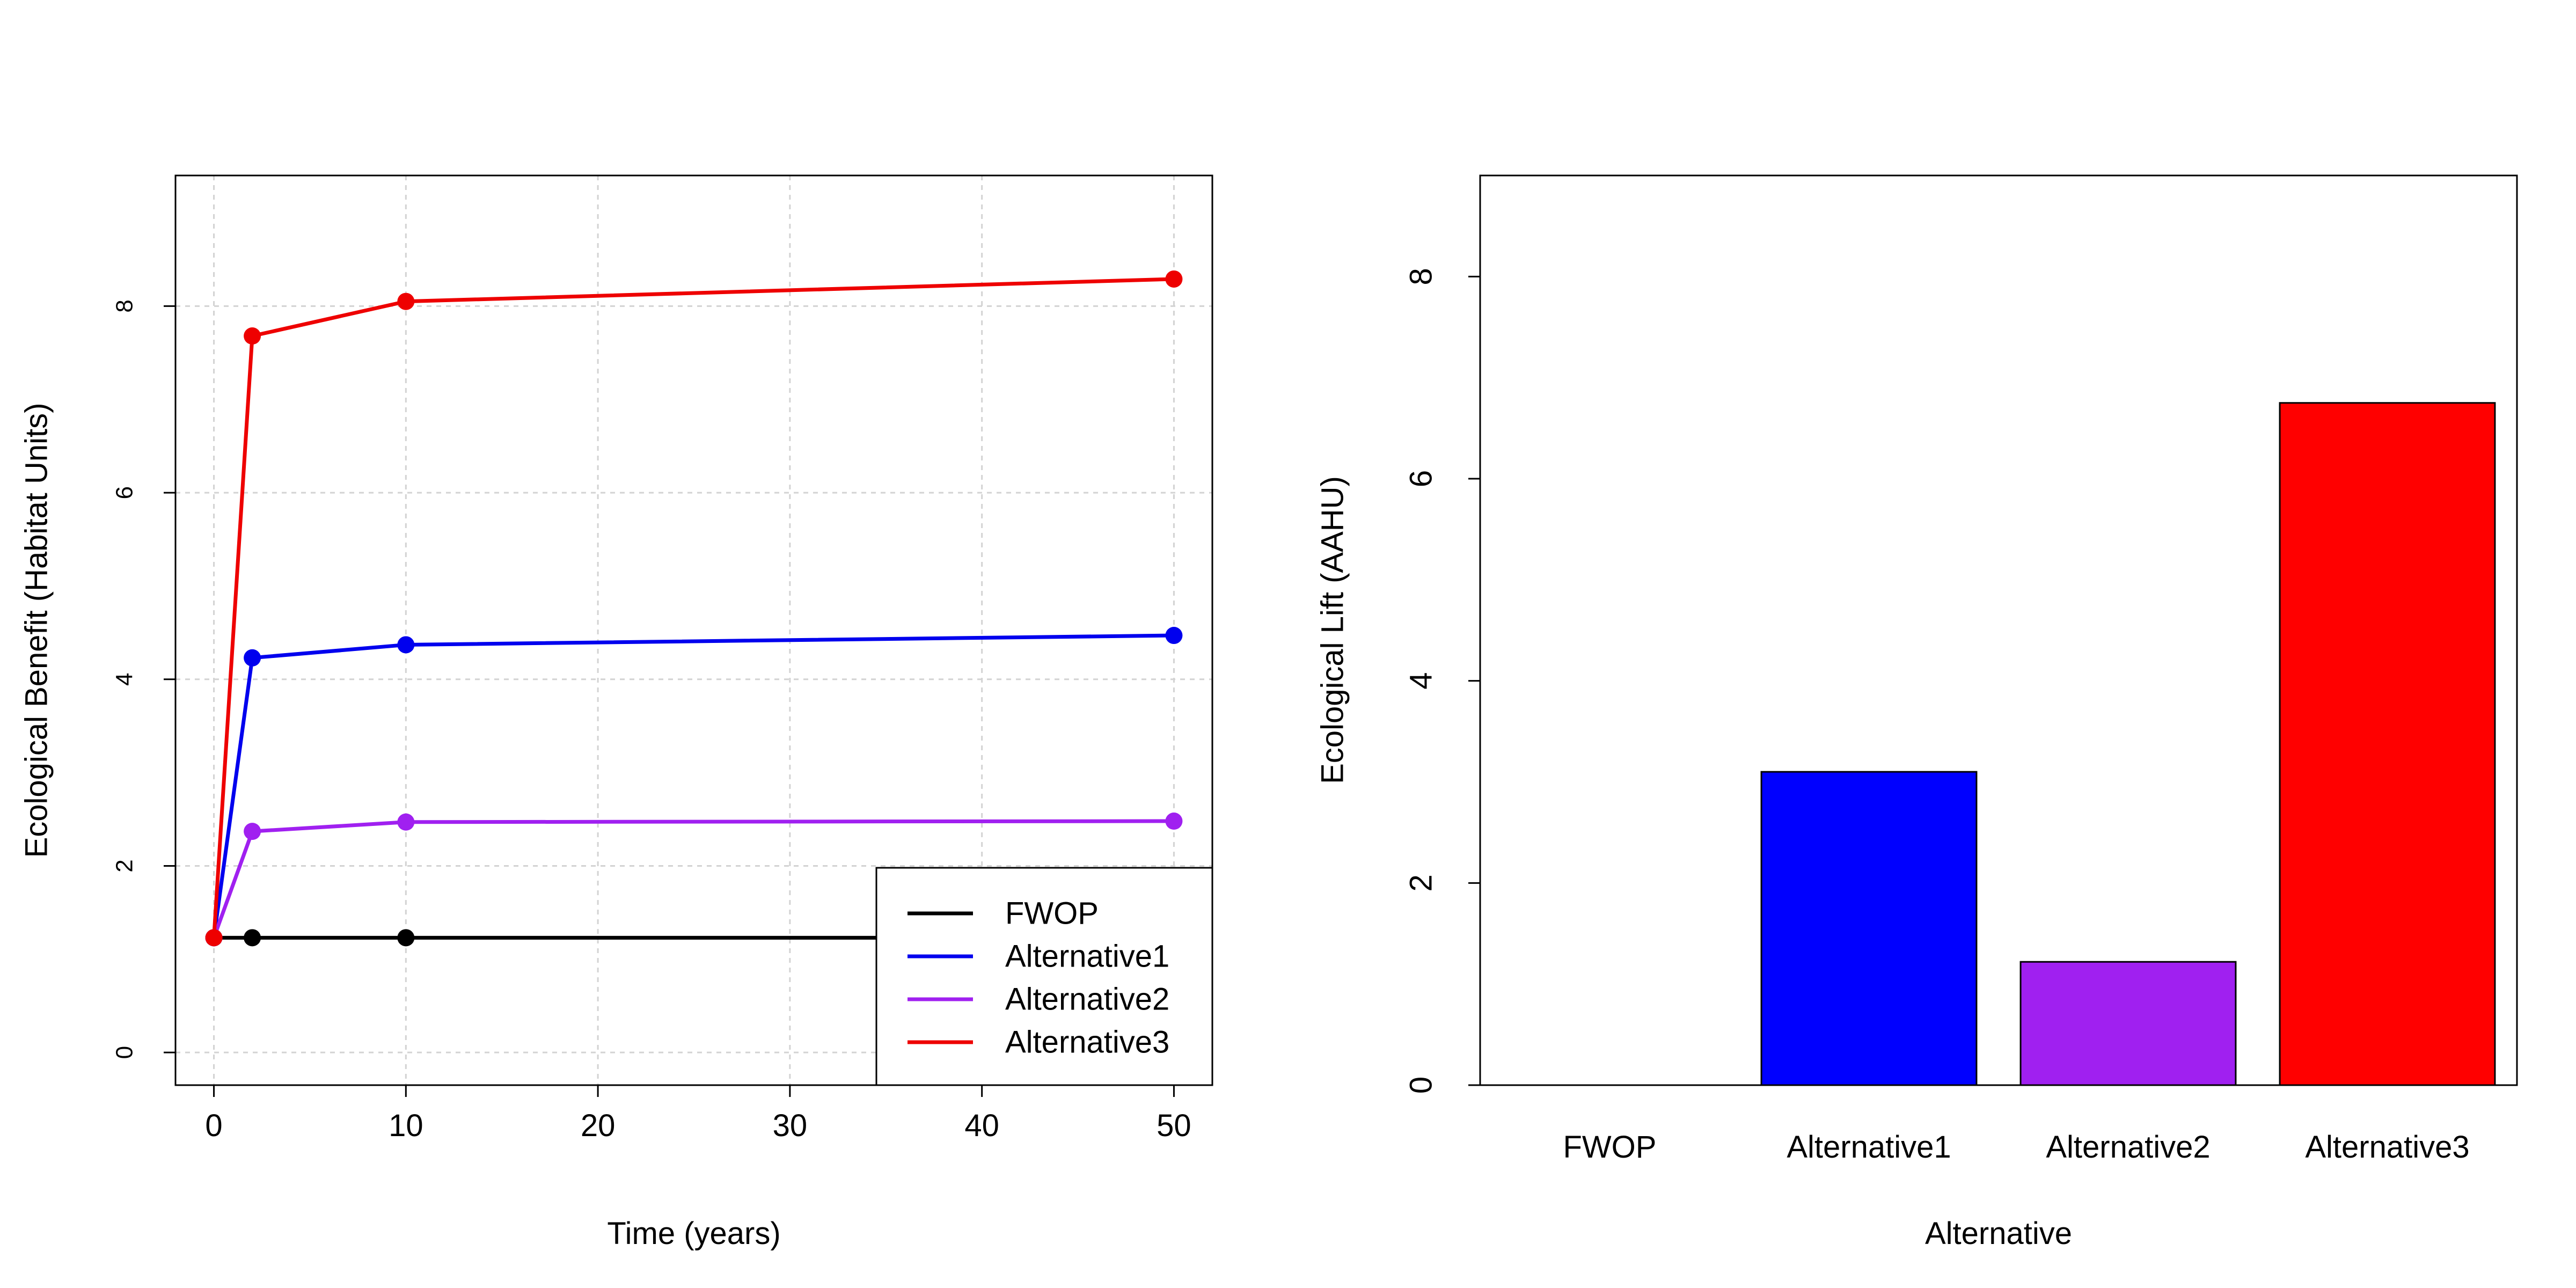 This screenshot has width=2576, height=1288. I want to click on legend-label: Alternative2, so click(1087, 999).